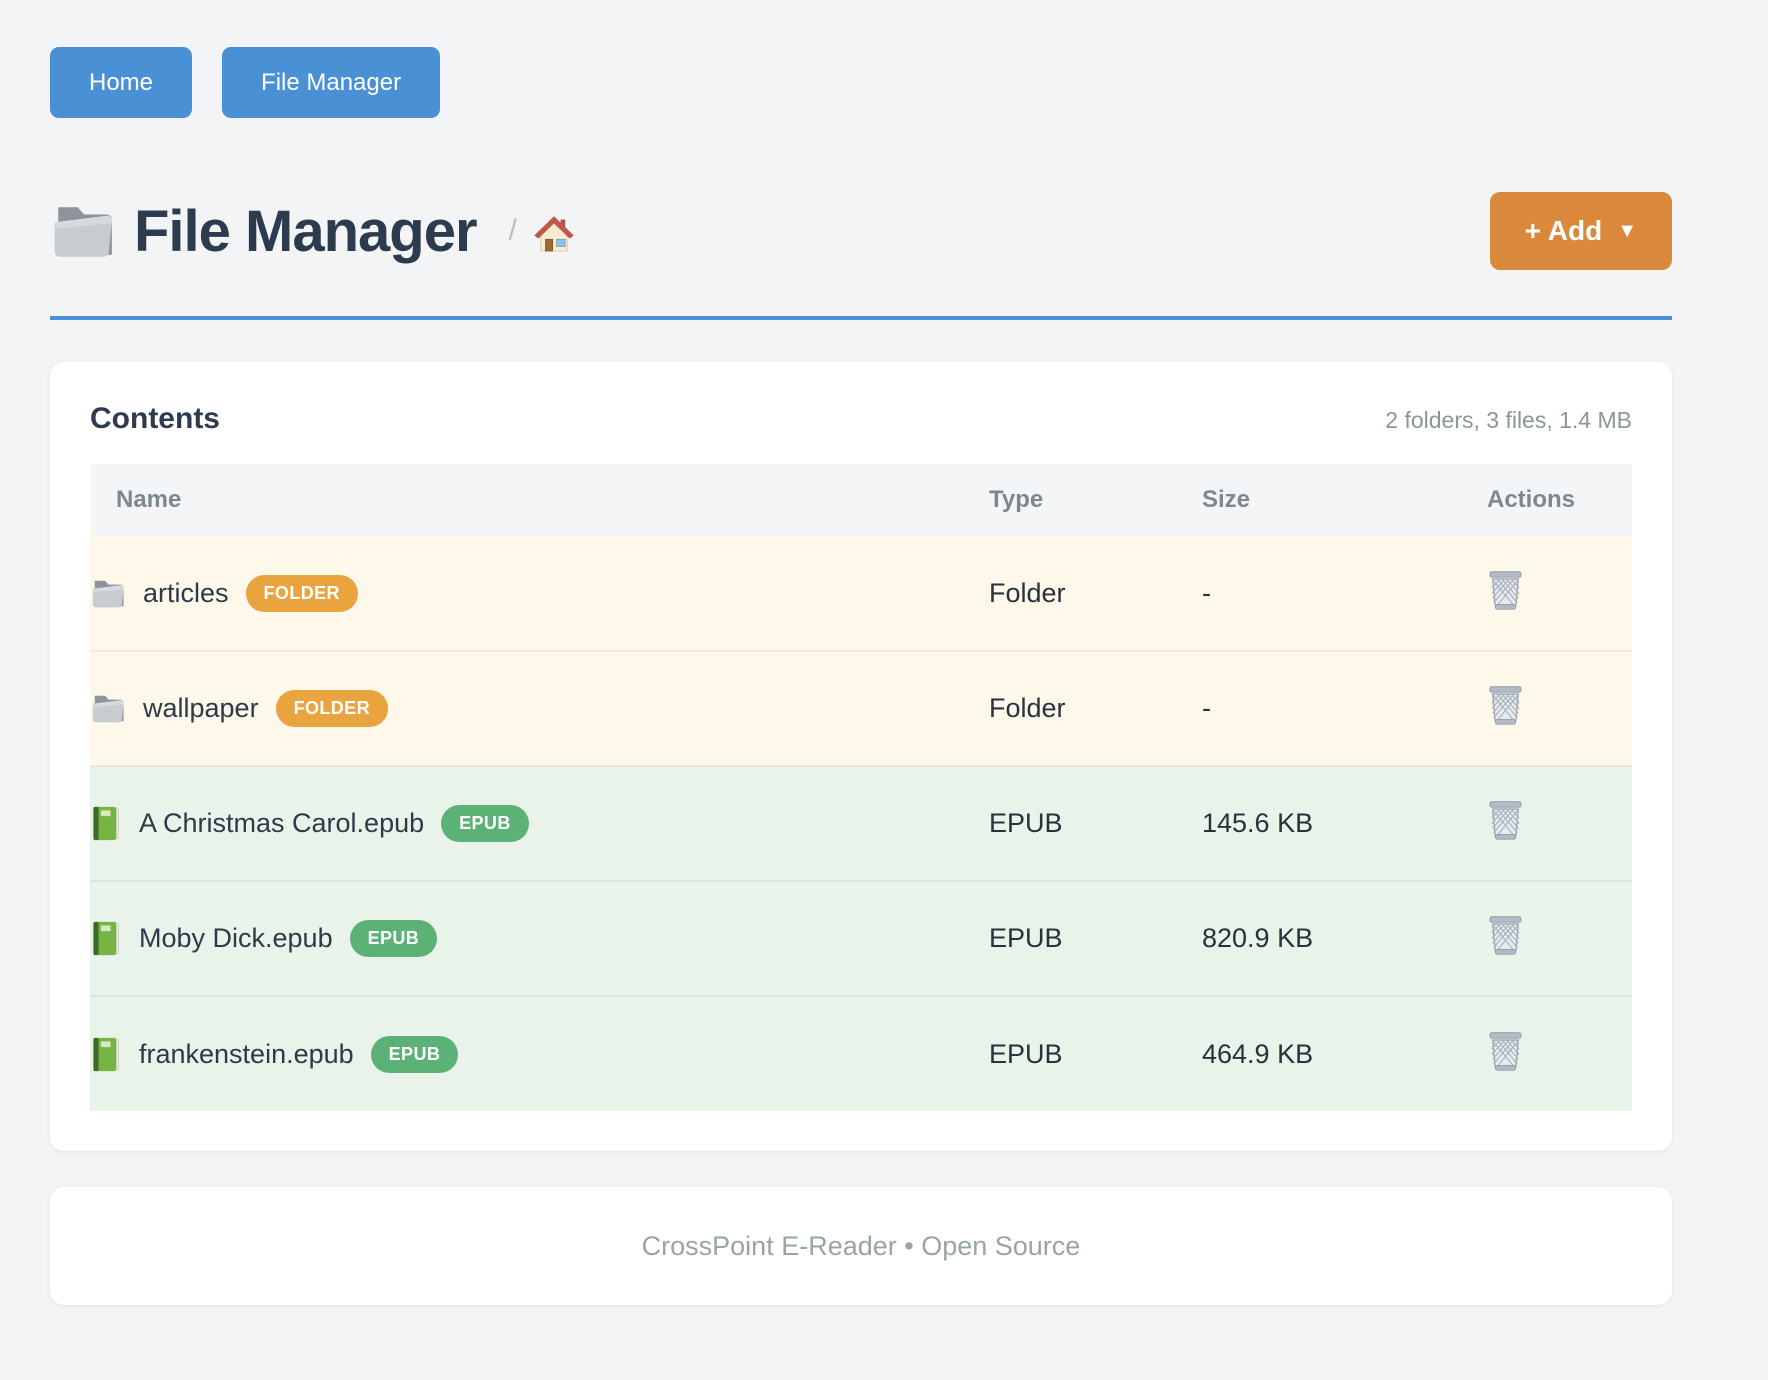  I want to click on contents-title: Contents, so click(155, 418).